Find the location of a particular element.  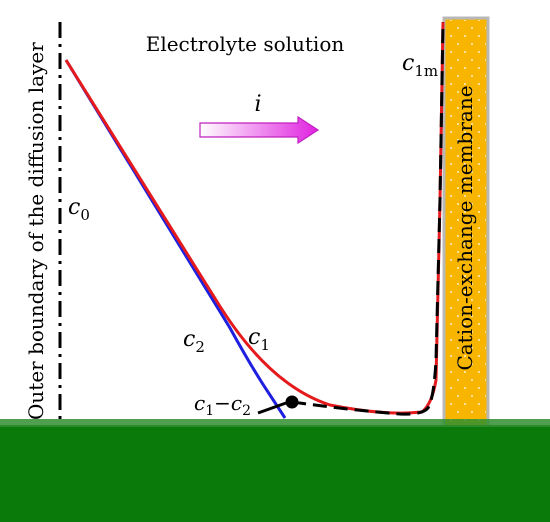

c1-minus-c2-label: c1−c2 is located at coordinates (222, 405).